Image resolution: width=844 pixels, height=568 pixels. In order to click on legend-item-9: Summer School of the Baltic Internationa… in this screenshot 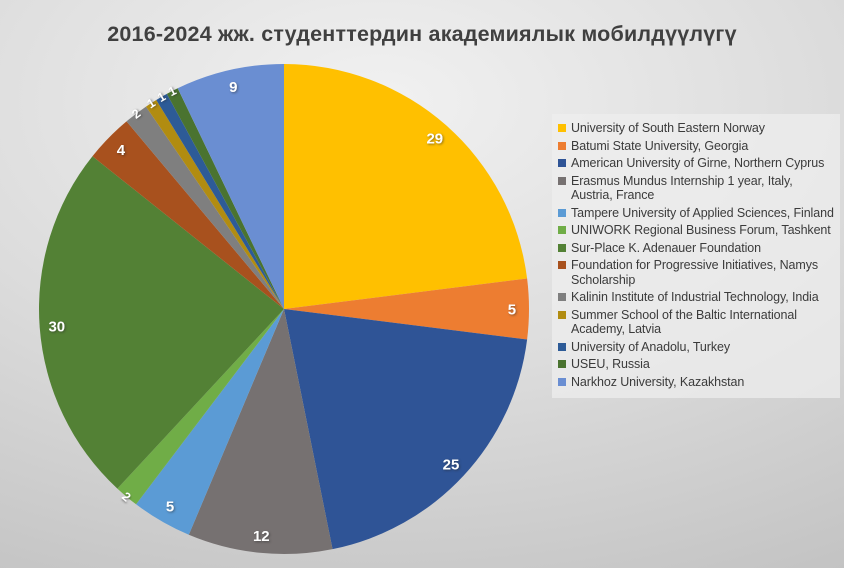, I will do `click(696, 322)`.